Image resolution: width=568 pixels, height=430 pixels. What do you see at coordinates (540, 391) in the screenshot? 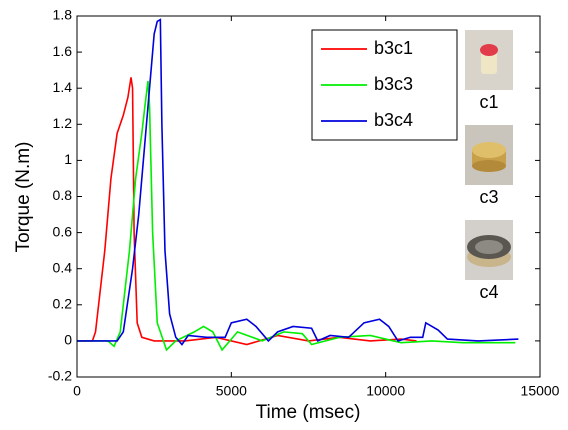
I see `x-tick-label: 15000` at bounding box center [540, 391].